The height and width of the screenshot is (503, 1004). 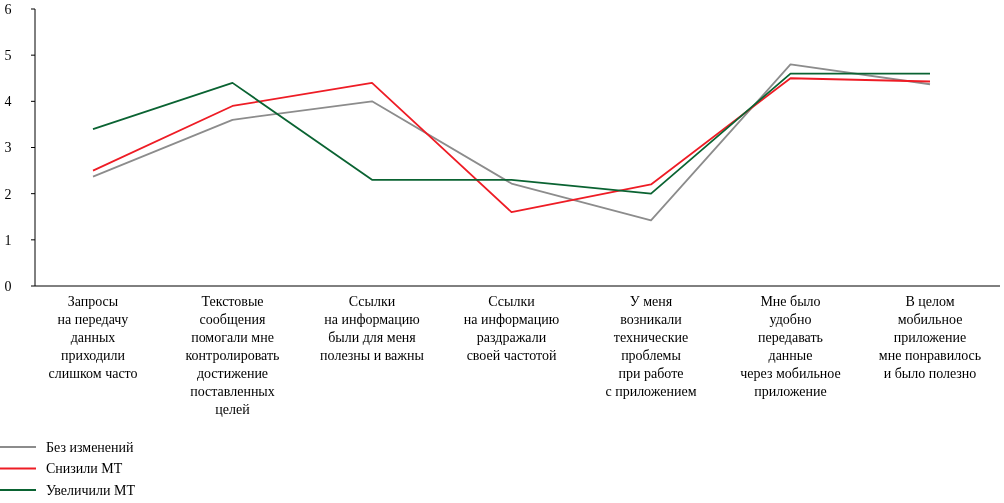 What do you see at coordinates (8, 102) in the screenshot?
I see `y-tick-label: 4` at bounding box center [8, 102].